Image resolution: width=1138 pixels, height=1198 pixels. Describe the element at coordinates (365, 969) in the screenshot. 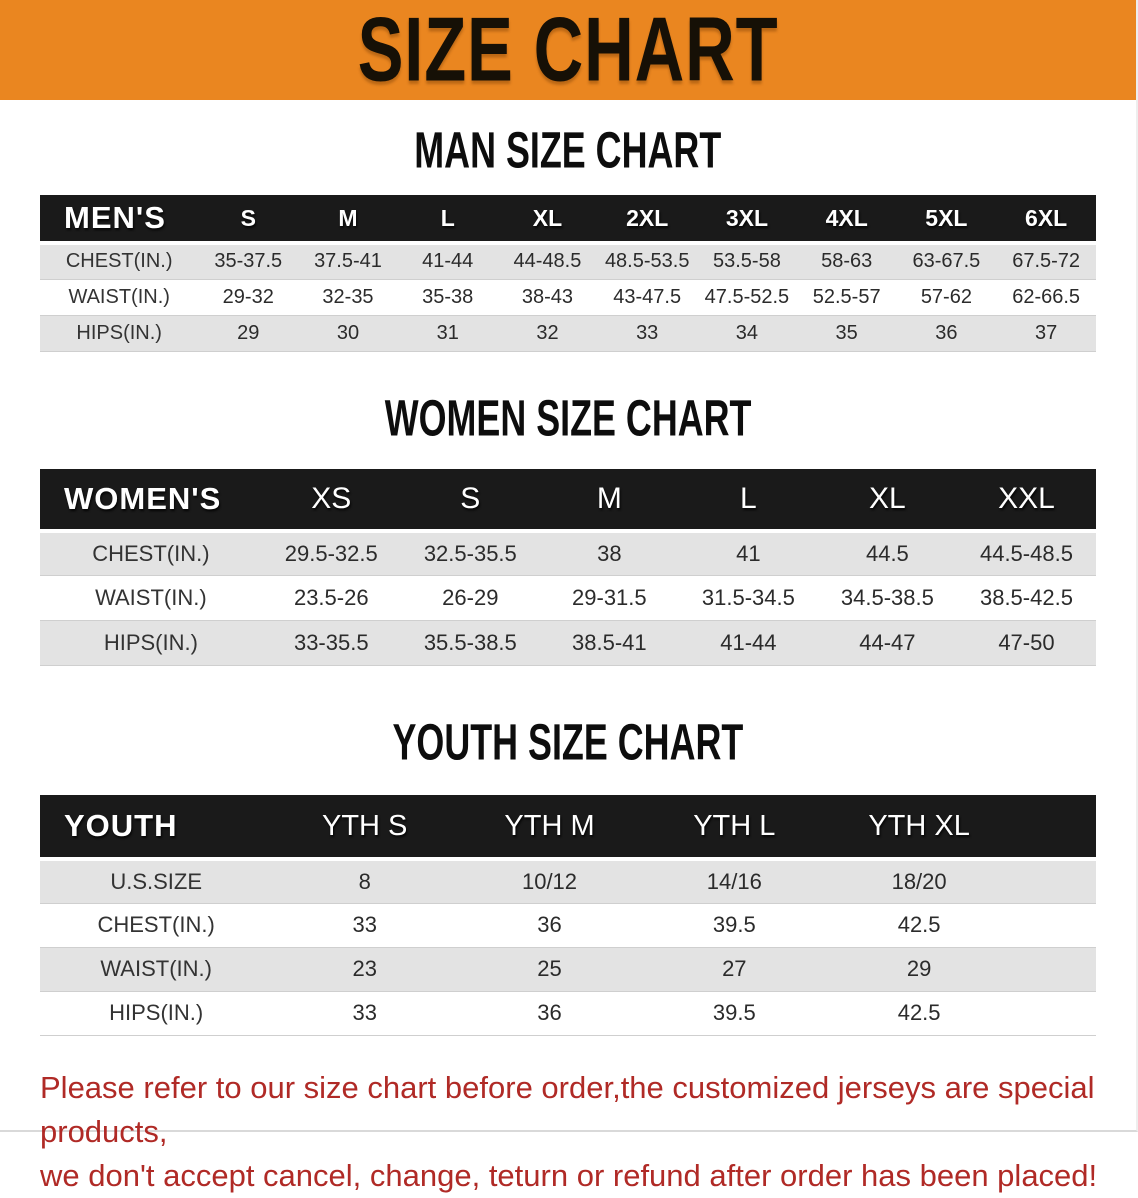

I see `measurement-value: 23` at that location.